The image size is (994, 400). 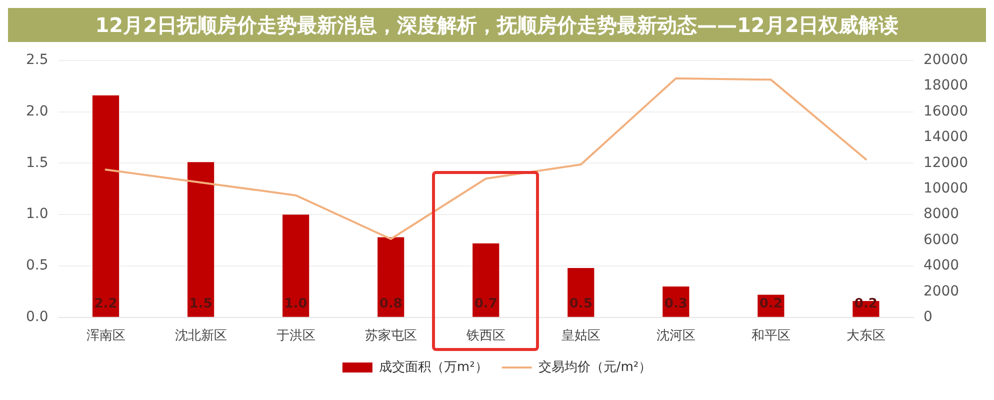 I want to click on x-tick-label: 浑南区, so click(x=106, y=336).